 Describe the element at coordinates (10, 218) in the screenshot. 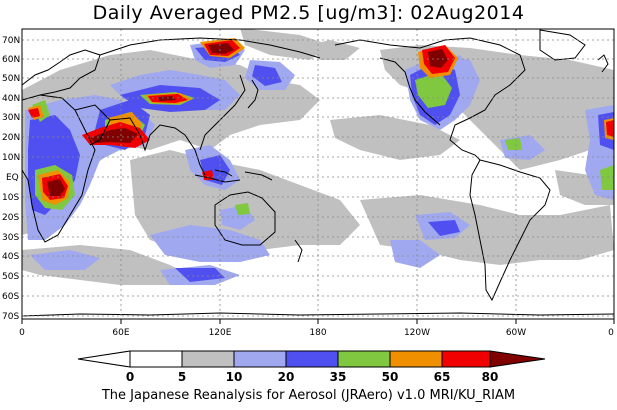

I see `lat-label: 20S` at that location.